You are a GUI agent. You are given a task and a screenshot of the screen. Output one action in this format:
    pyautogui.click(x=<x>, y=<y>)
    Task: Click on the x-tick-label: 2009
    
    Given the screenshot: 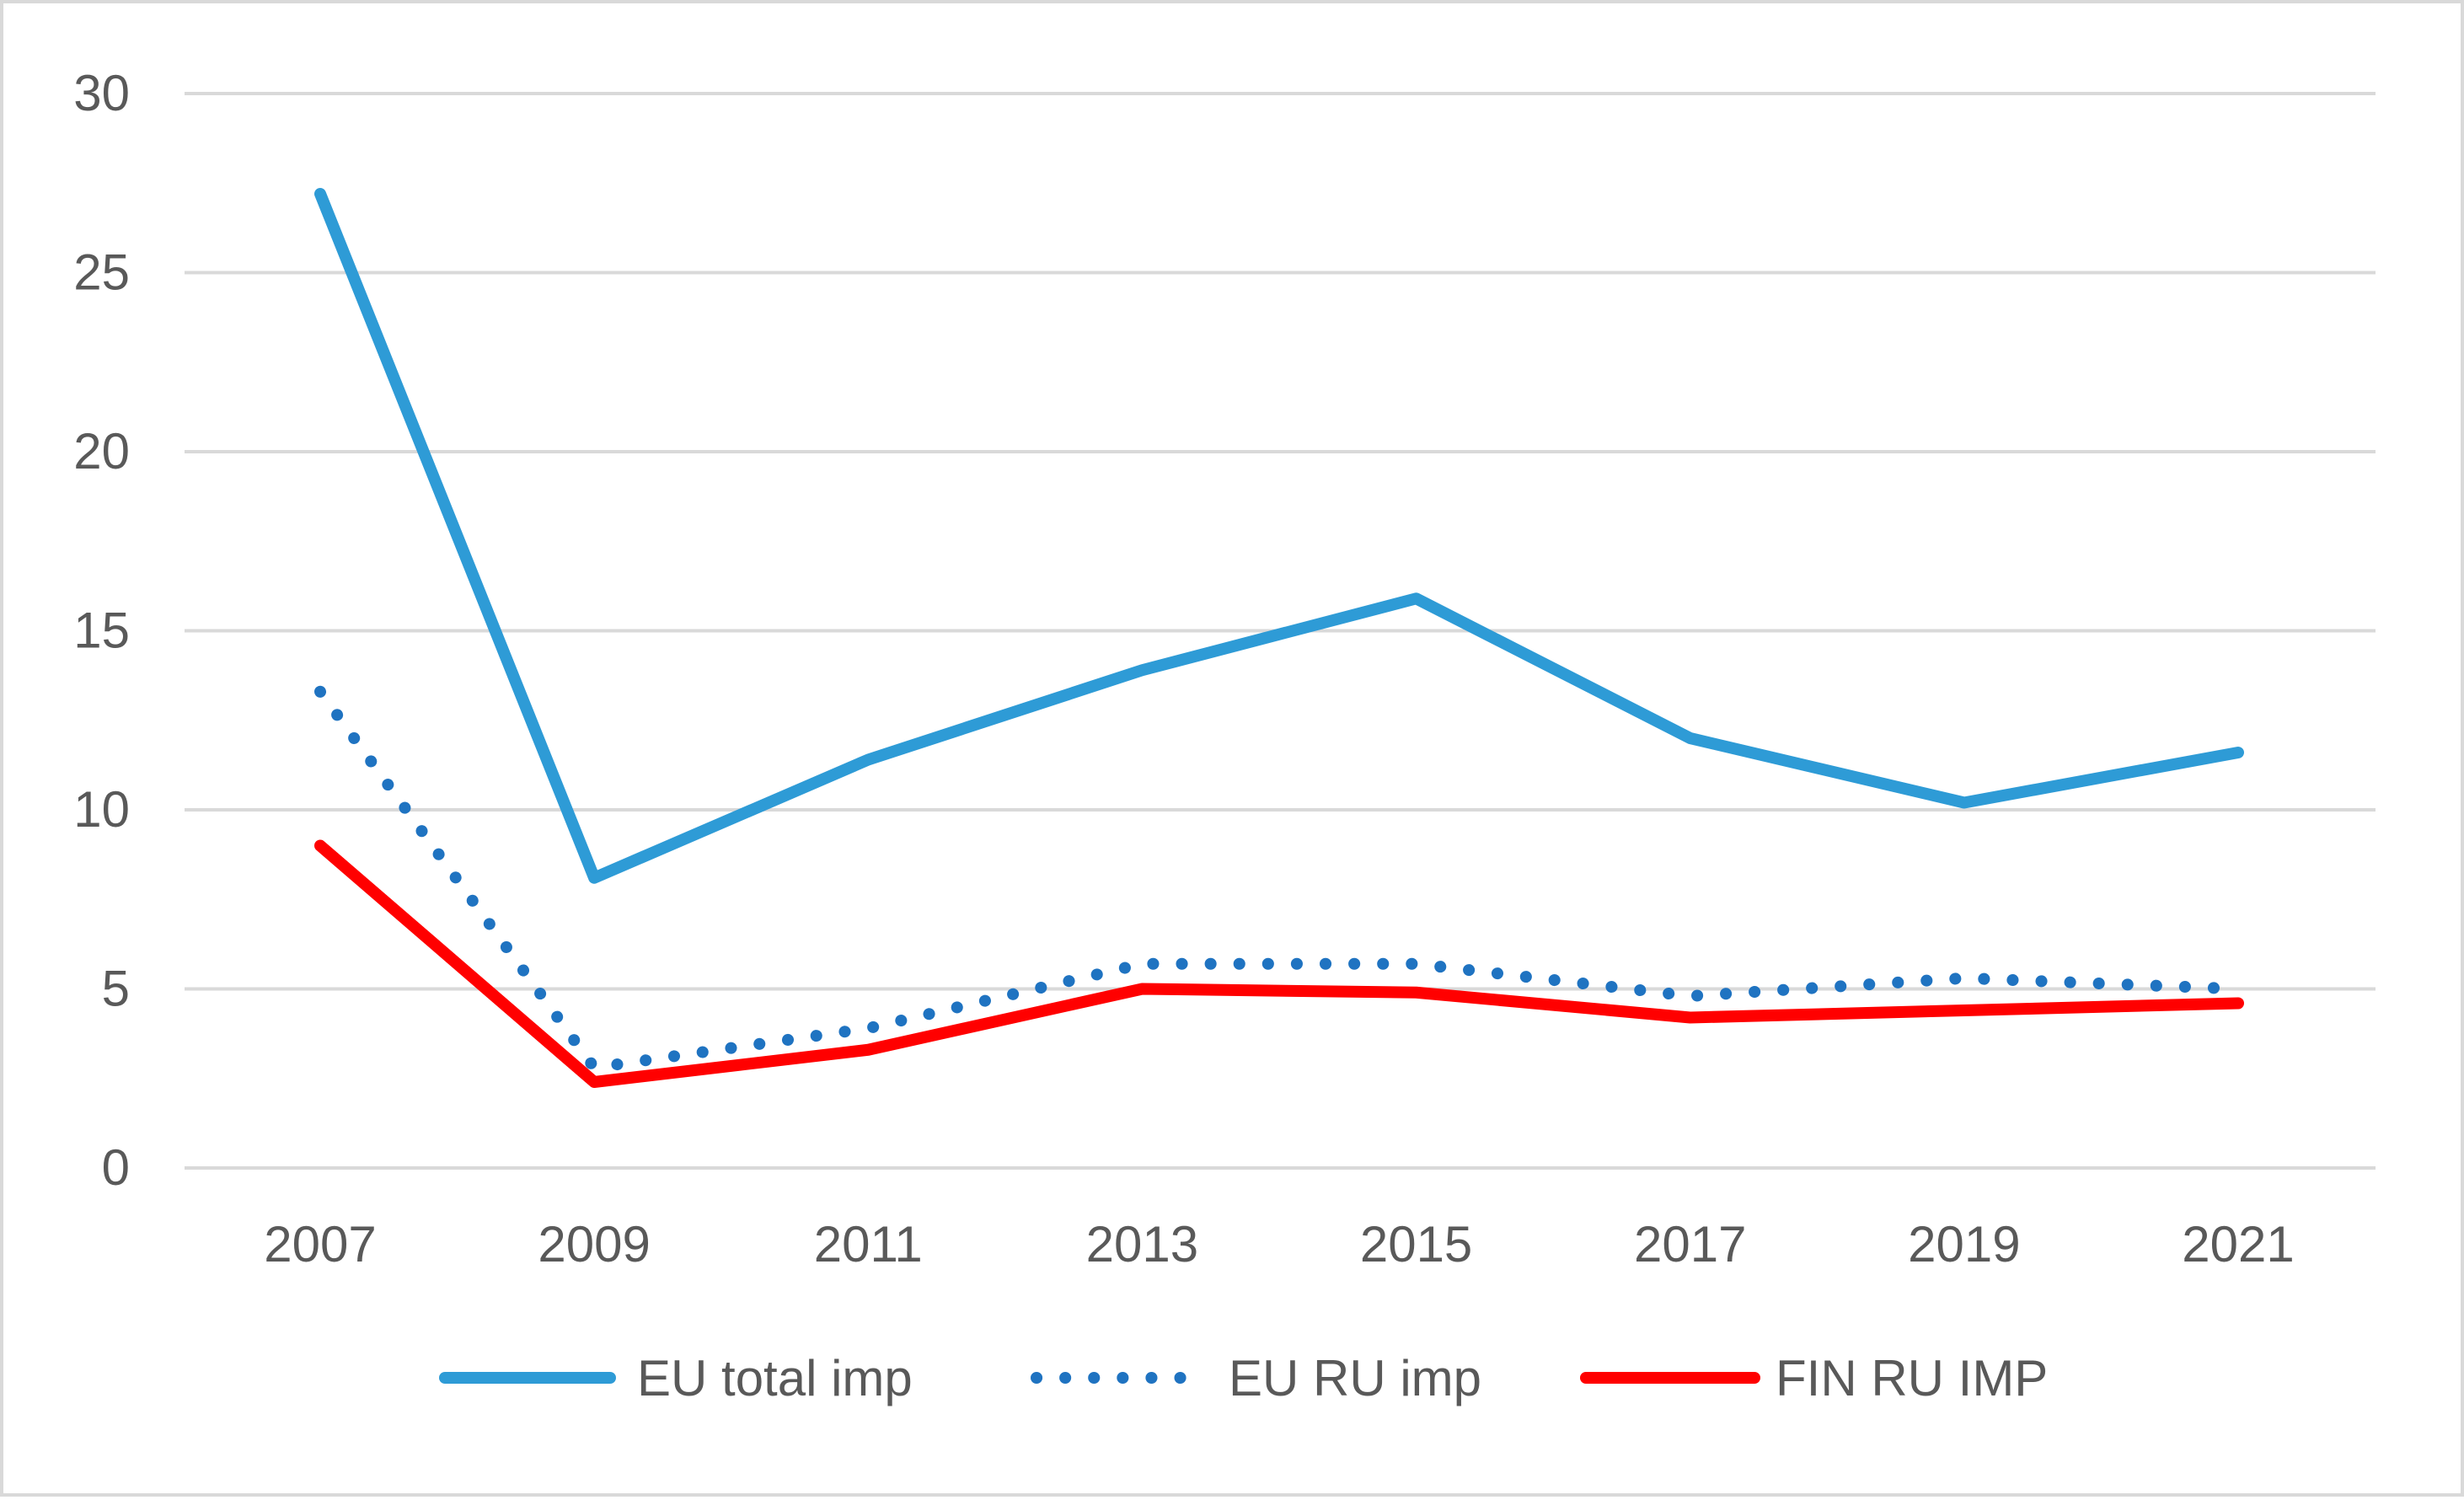 What is the action you would take?
    pyautogui.click(x=594, y=1244)
    